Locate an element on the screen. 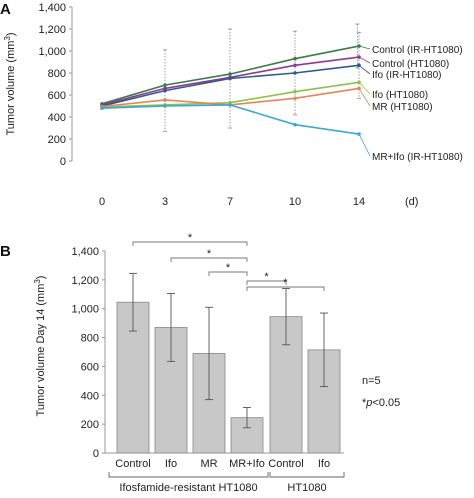  legend-entry: MR+Ifo (IR-HT1080) is located at coordinates (417, 157).